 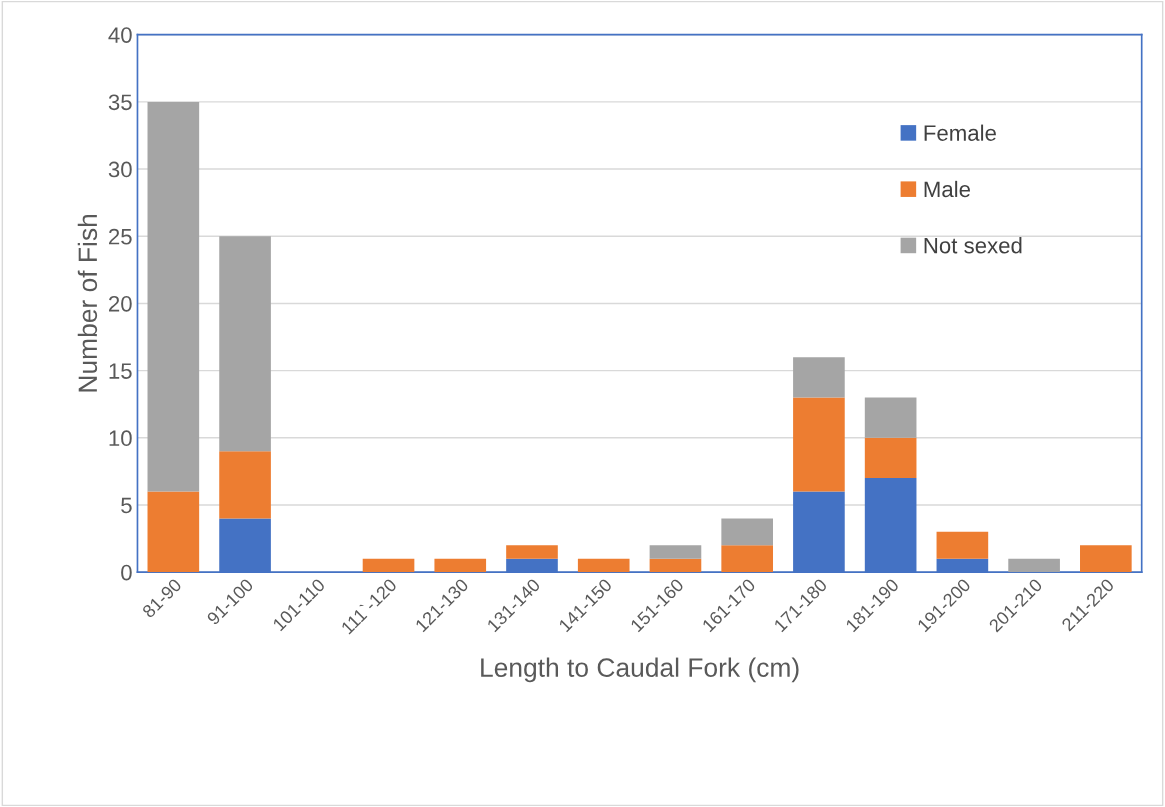 I want to click on legend-label: Not sexed, so click(x=973, y=245).